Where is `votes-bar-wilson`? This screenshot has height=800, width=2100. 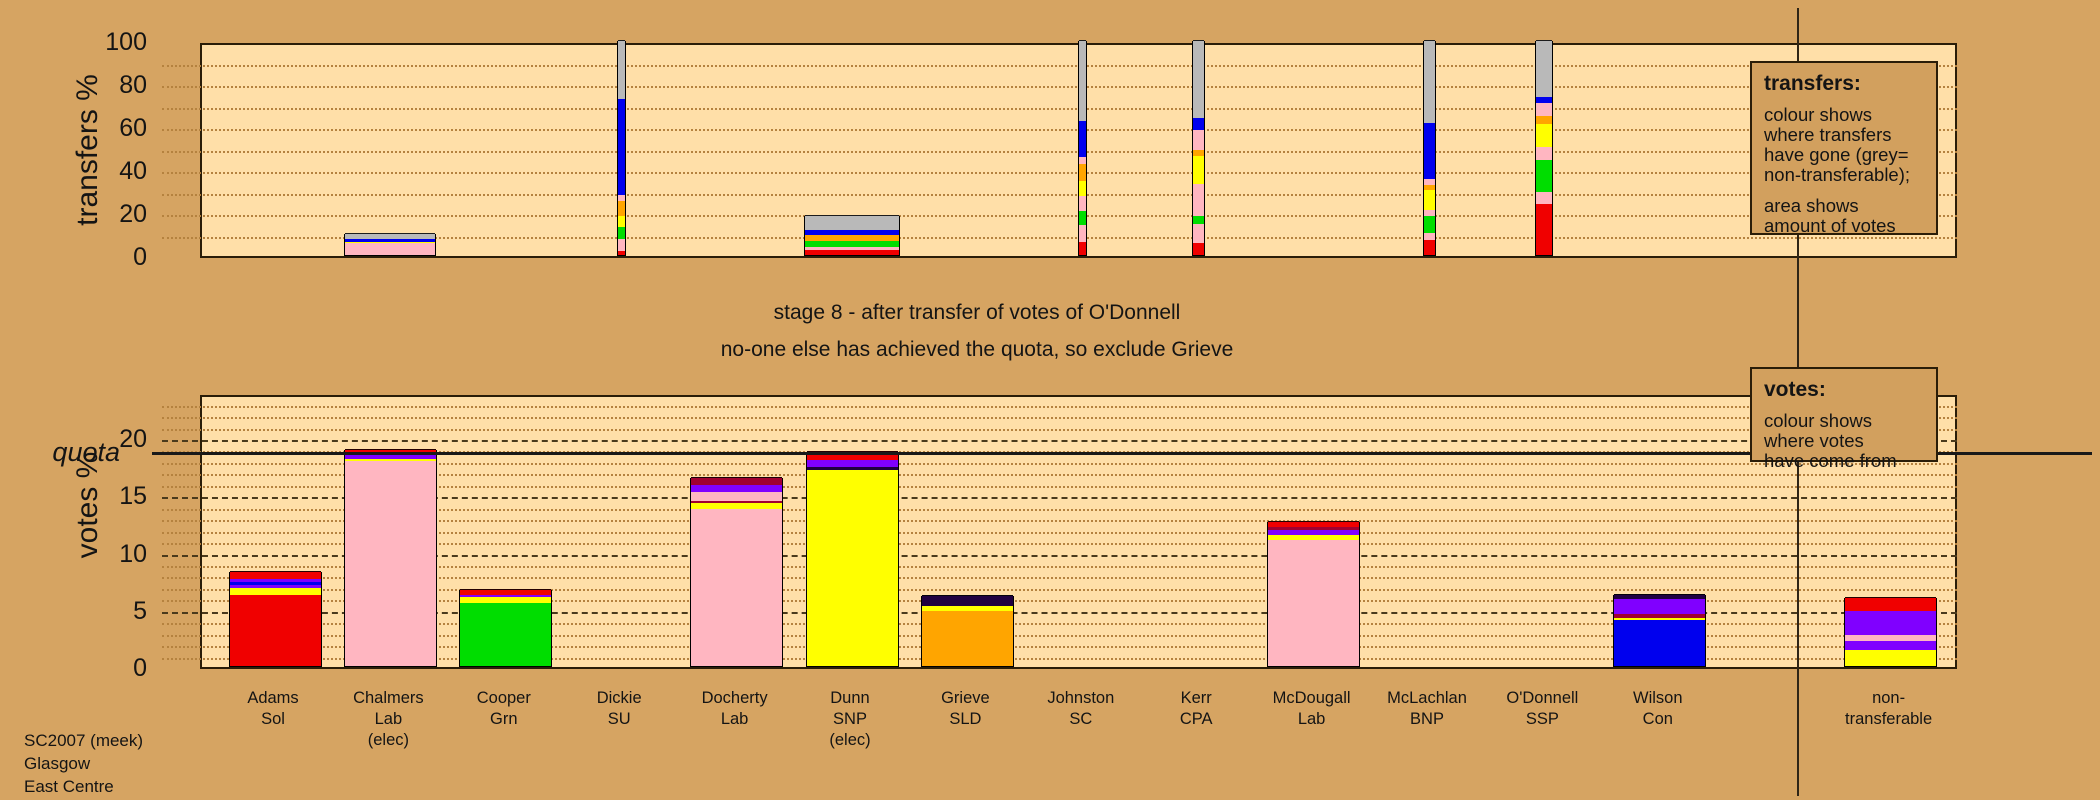
votes-bar-wilson is located at coordinates (1660, 630).